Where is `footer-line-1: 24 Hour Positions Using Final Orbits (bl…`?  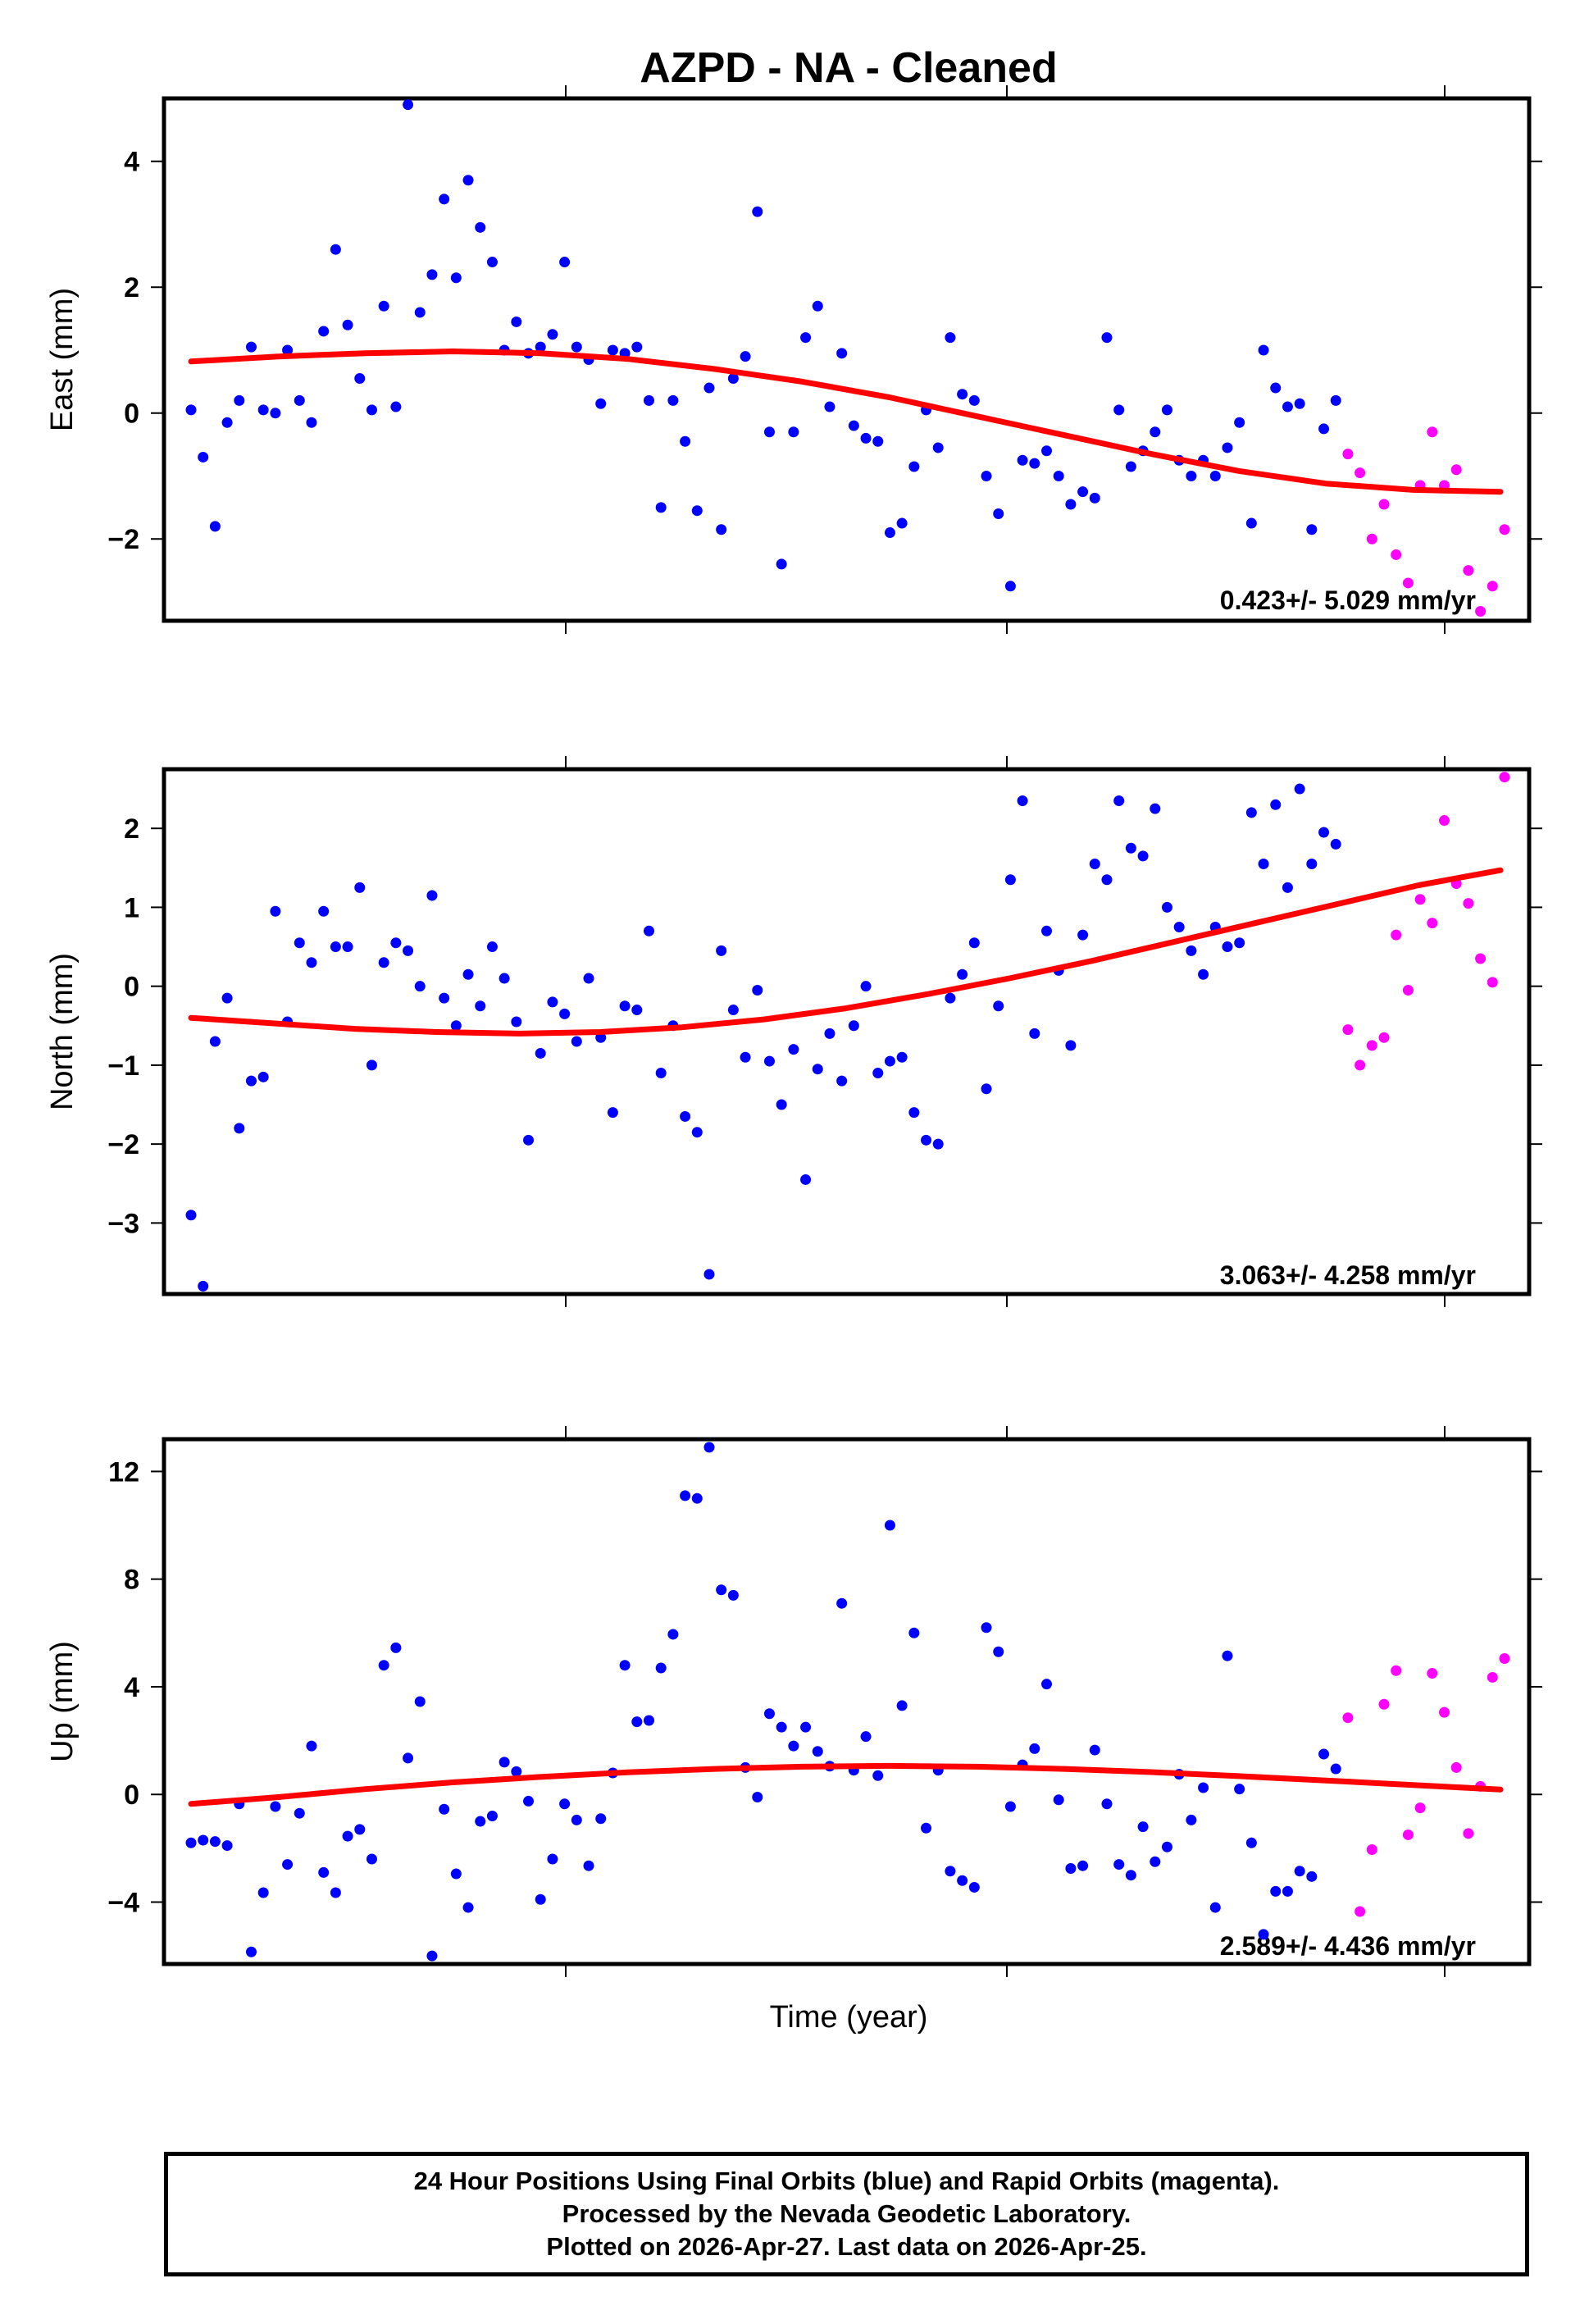
footer-line-1: 24 Hour Positions Using Final Orbits (bl… is located at coordinates (846, 2181).